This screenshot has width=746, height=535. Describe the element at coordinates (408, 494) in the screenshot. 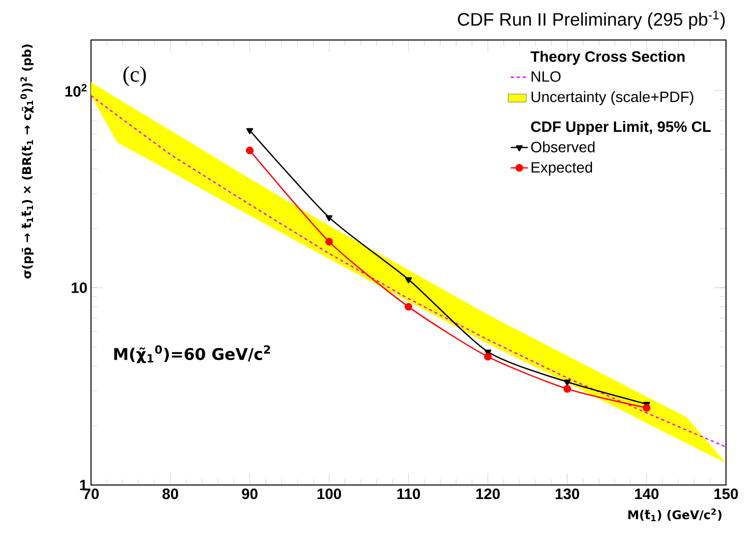

I see `x-tick-label: 110` at that location.